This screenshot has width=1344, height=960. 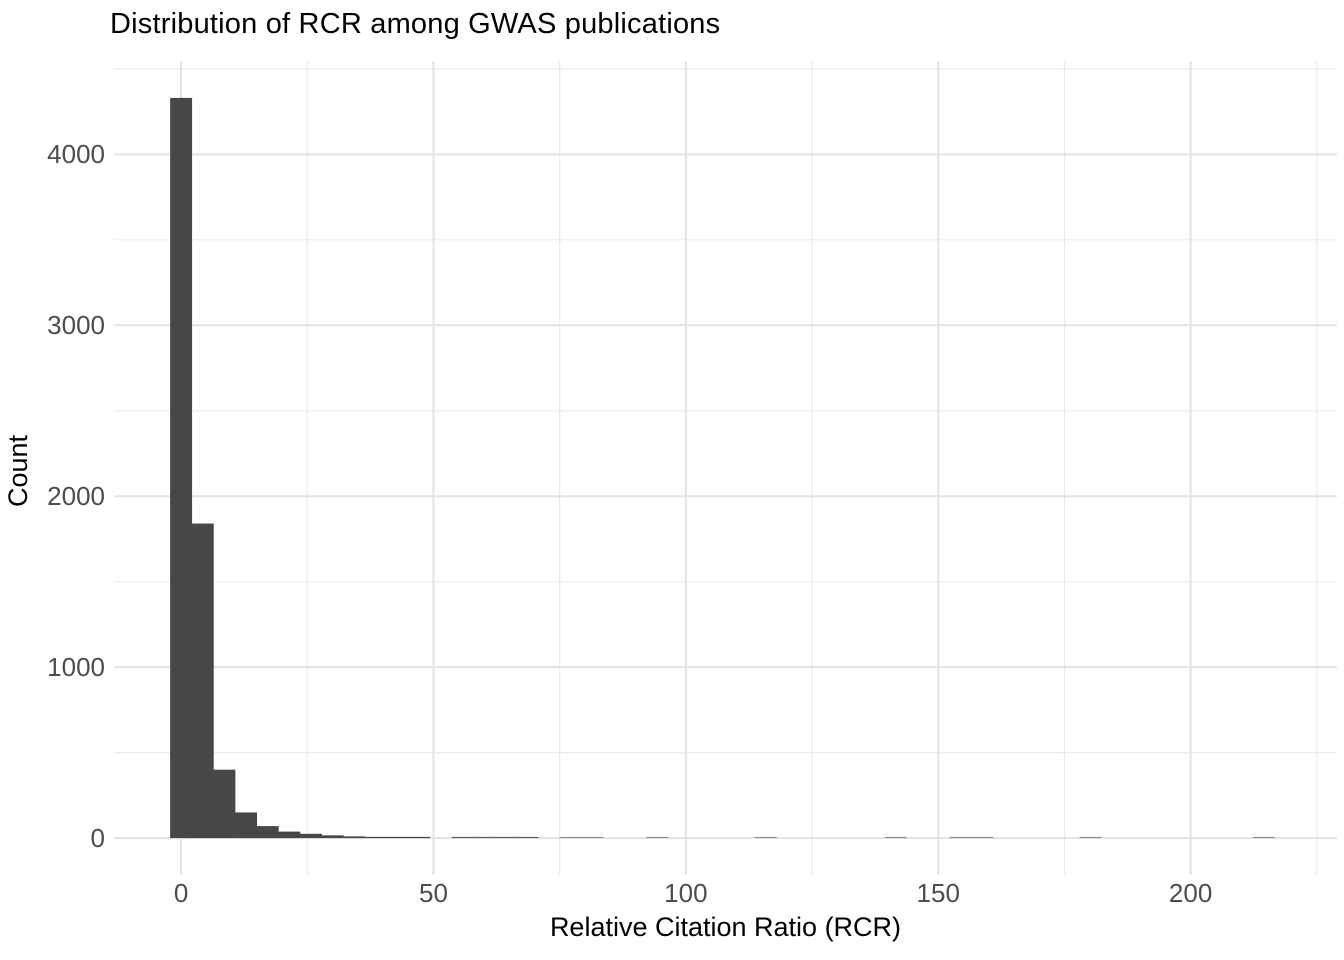 What do you see at coordinates (76, 495) in the screenshot?
I see `y-tick-label: 2000` at bounding box center [76, 495].